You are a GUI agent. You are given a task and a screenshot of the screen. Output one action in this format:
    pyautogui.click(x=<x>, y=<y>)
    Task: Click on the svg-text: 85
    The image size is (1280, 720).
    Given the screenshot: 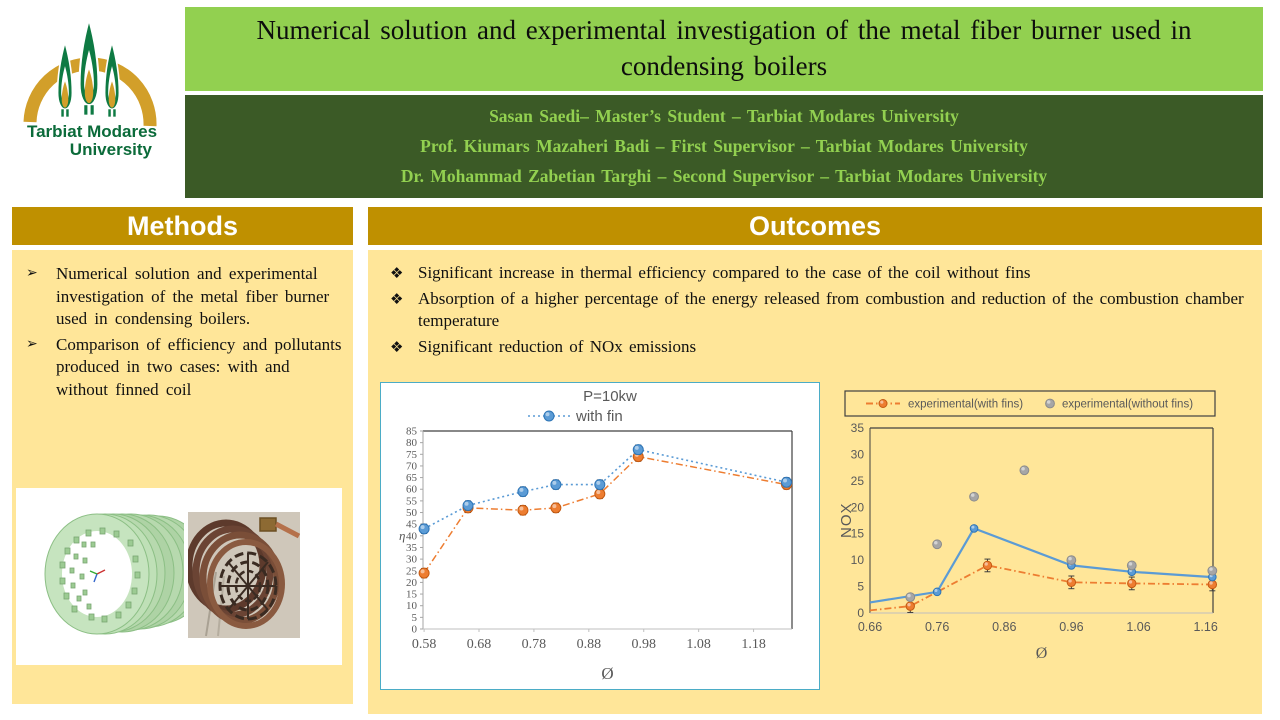 What is the action you would take?
    pyautogui.click(x=412, y=432)
    